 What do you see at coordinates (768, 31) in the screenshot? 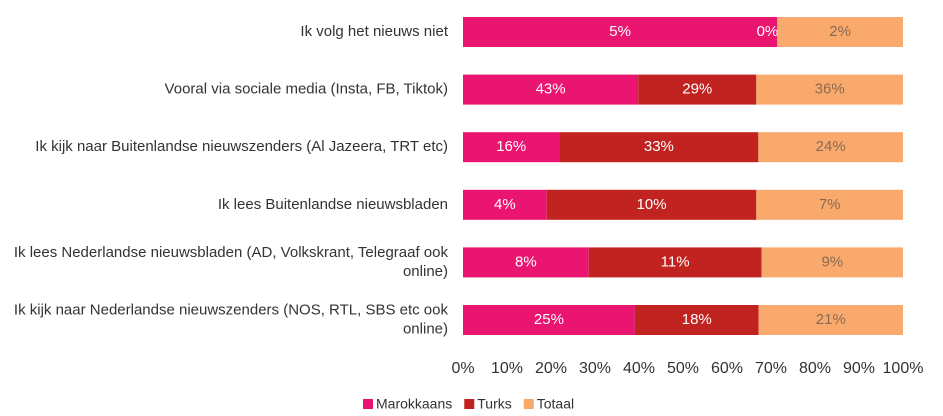
I see `value-label: 0%` at bounding box center [768, 31].